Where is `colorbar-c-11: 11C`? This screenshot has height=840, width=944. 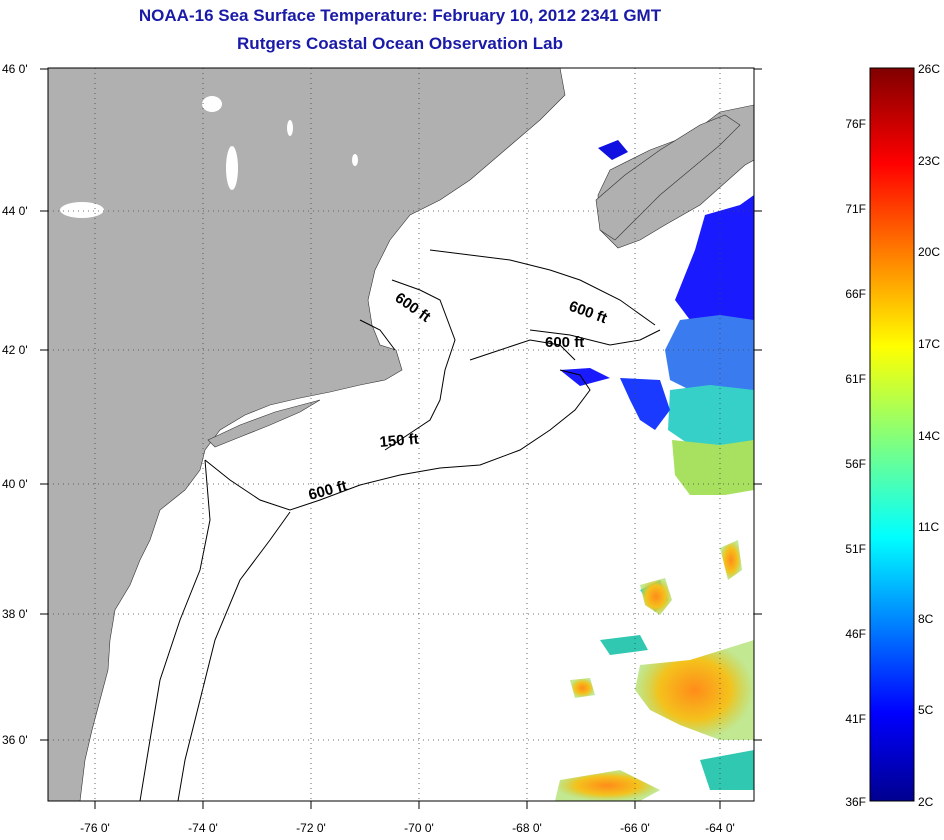
colorbar-c-11: 11C is located at coordinates (928, 527).